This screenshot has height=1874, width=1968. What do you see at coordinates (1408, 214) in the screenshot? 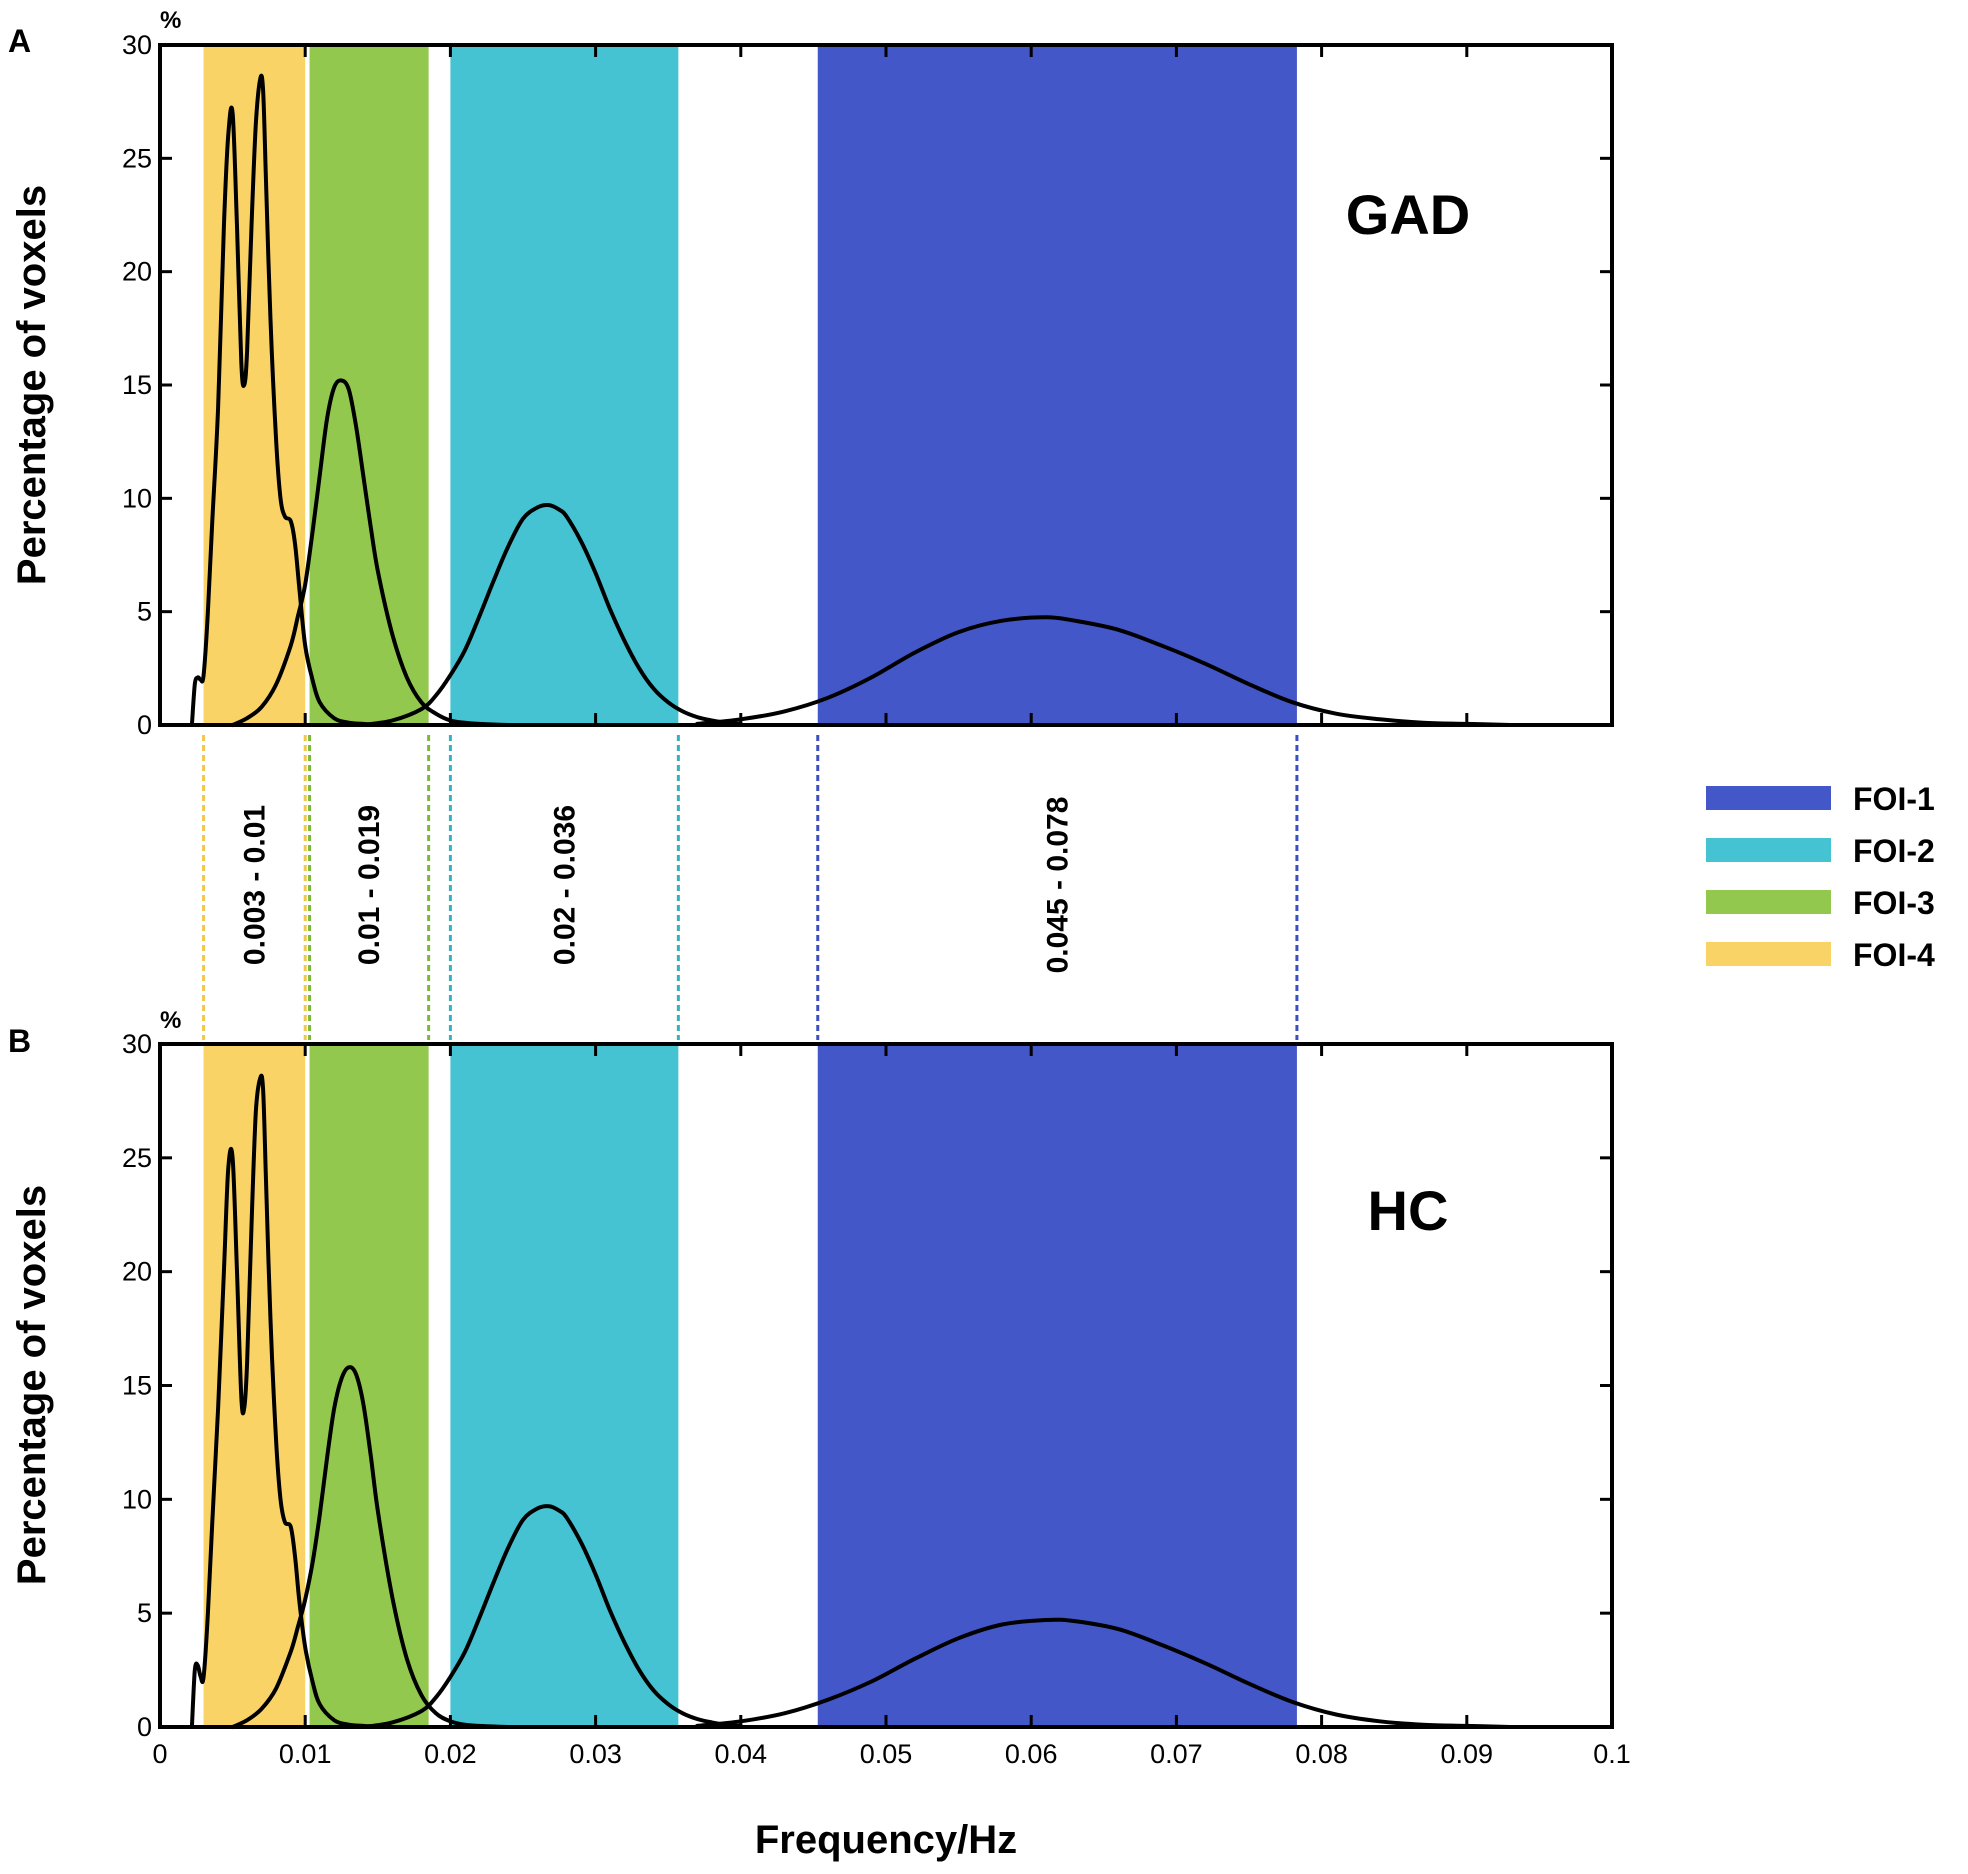
I see `group-label-gad: GAD` at bounding box center [1408, 214].